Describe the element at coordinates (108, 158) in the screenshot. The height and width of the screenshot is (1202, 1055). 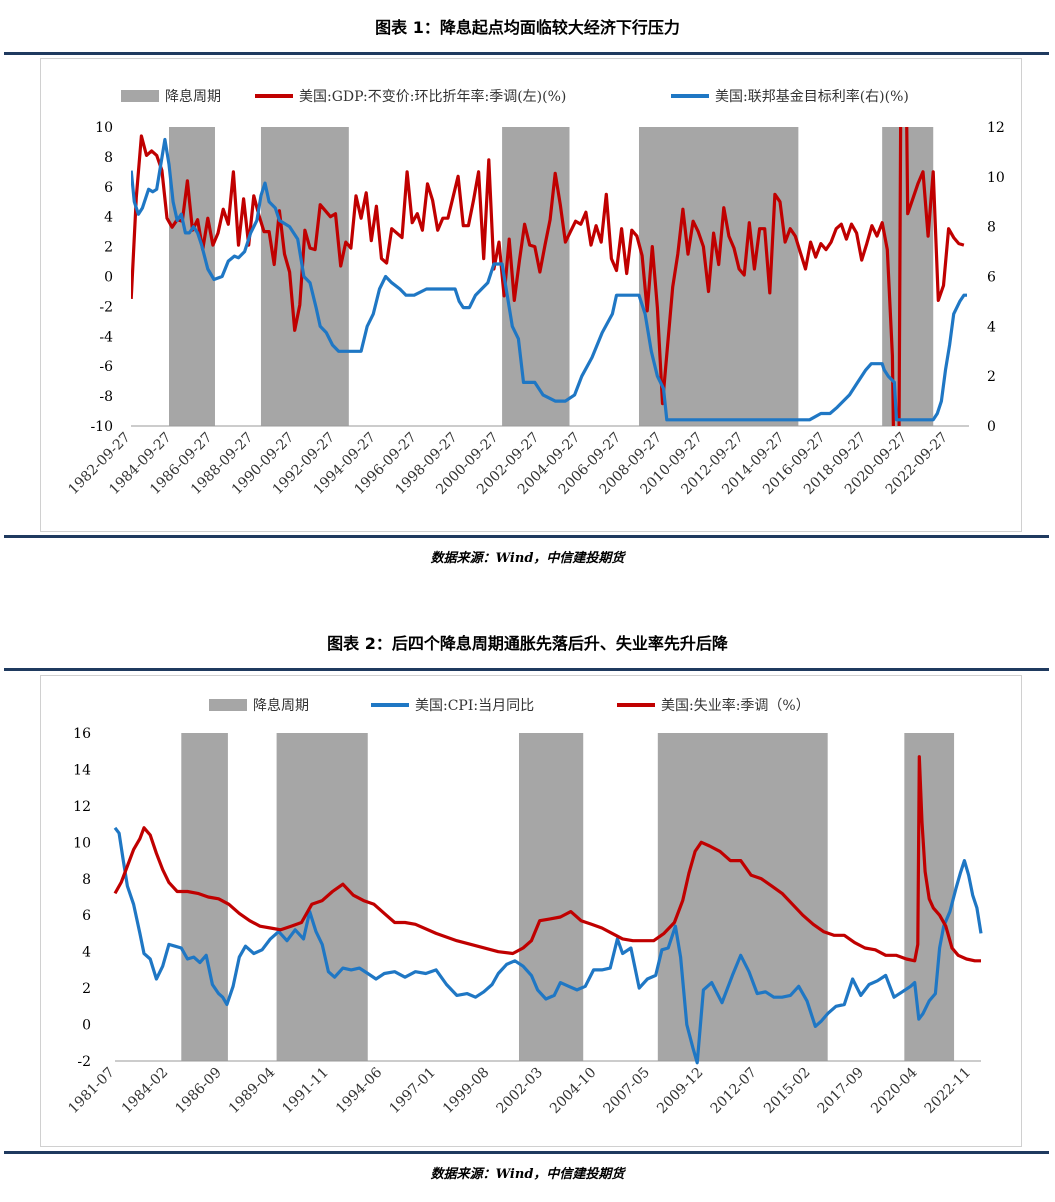
I see `left-y-tick-label: 8` at that location.